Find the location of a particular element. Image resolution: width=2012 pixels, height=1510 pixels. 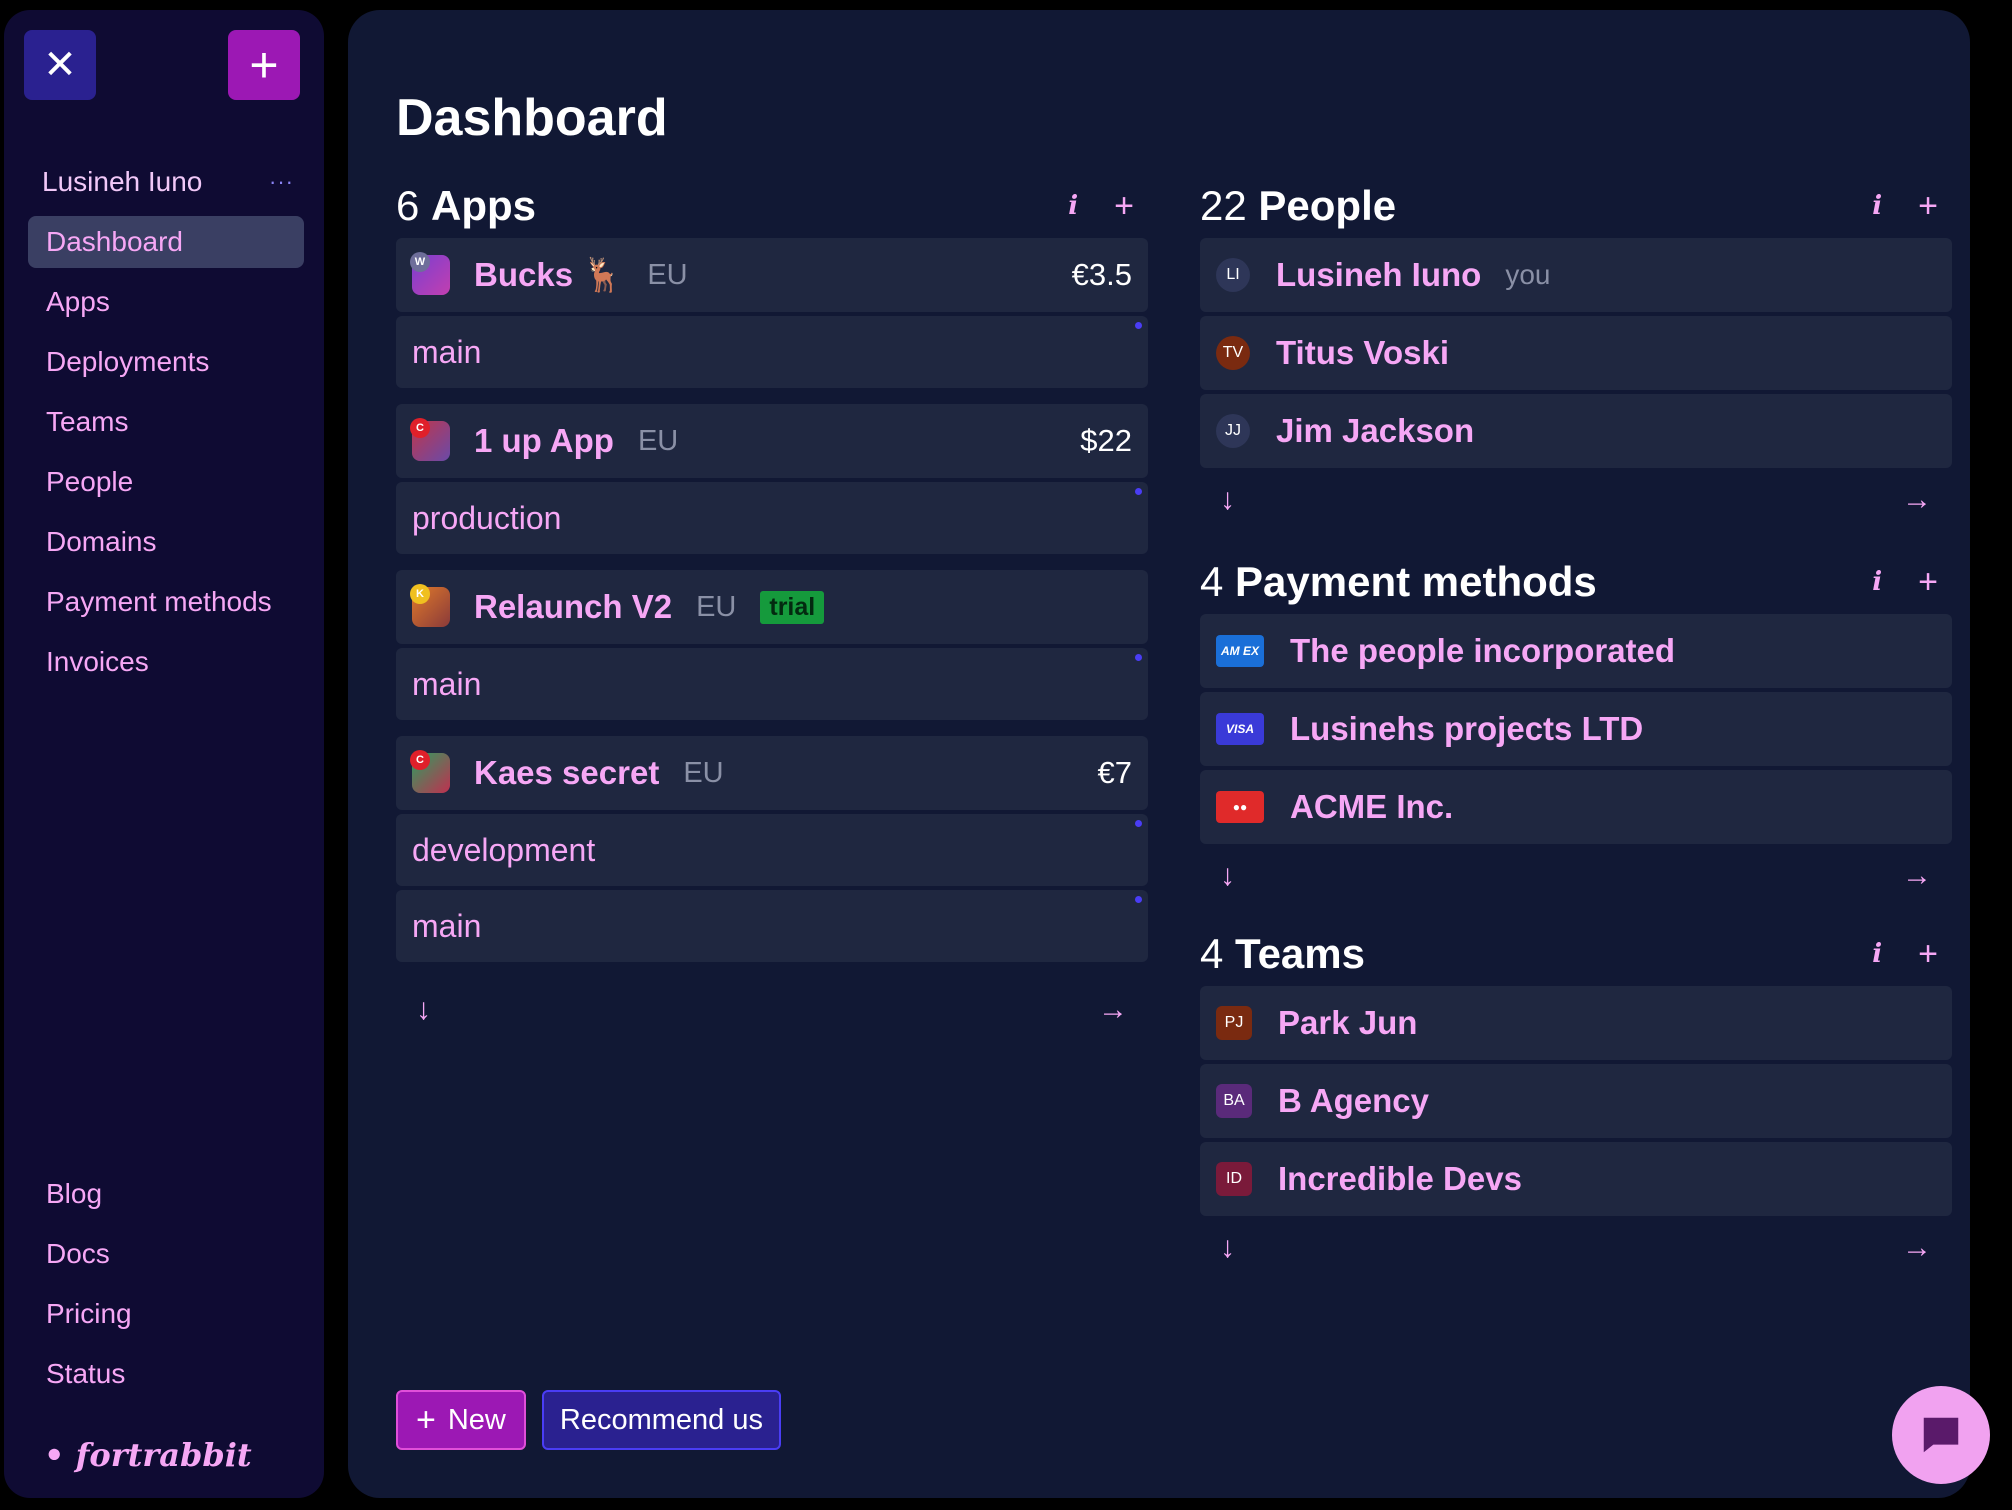

sidebar-item-blog: Blog is located at coordinates (74, 1193).